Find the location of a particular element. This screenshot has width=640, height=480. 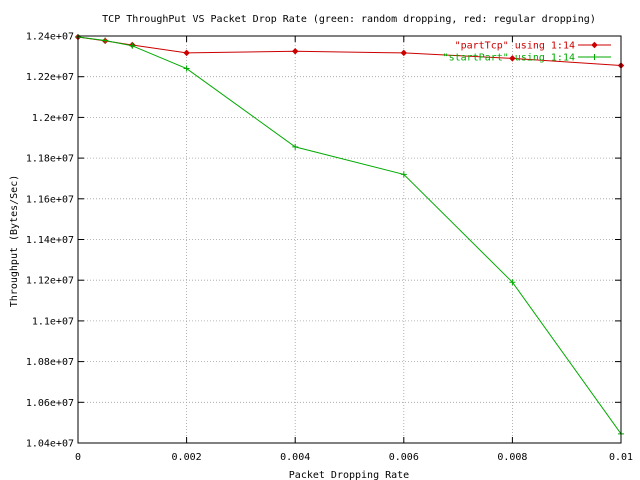

x-tick-label: 0.002 is located at coordinates (187, 457).